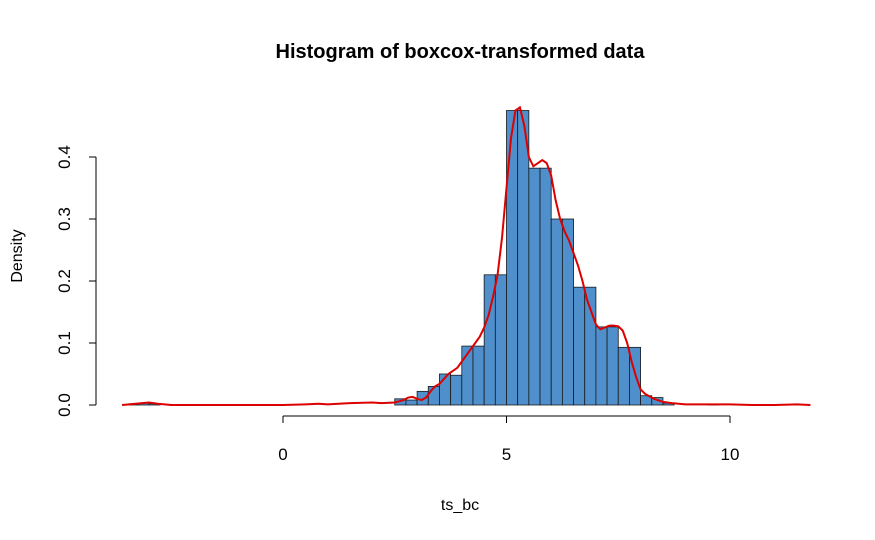 The height and width of the screenshot is (540, 875). What do you see at coordinates (64, 343) in the screenshot?
I see `y-tick-label: 0.1` at bounding box center [64, 343].